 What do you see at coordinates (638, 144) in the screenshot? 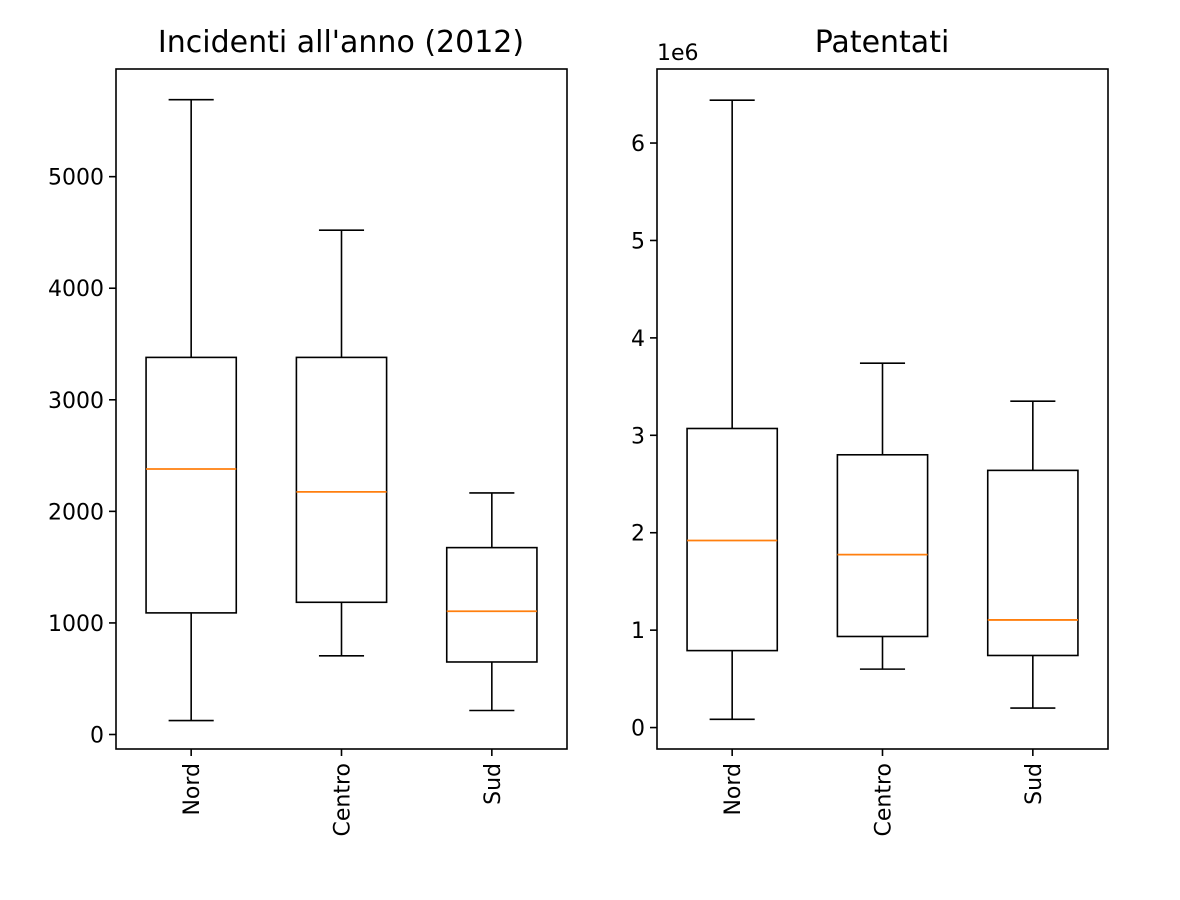
I see `y-tick-label: 6` at bounding box center [638, 144].